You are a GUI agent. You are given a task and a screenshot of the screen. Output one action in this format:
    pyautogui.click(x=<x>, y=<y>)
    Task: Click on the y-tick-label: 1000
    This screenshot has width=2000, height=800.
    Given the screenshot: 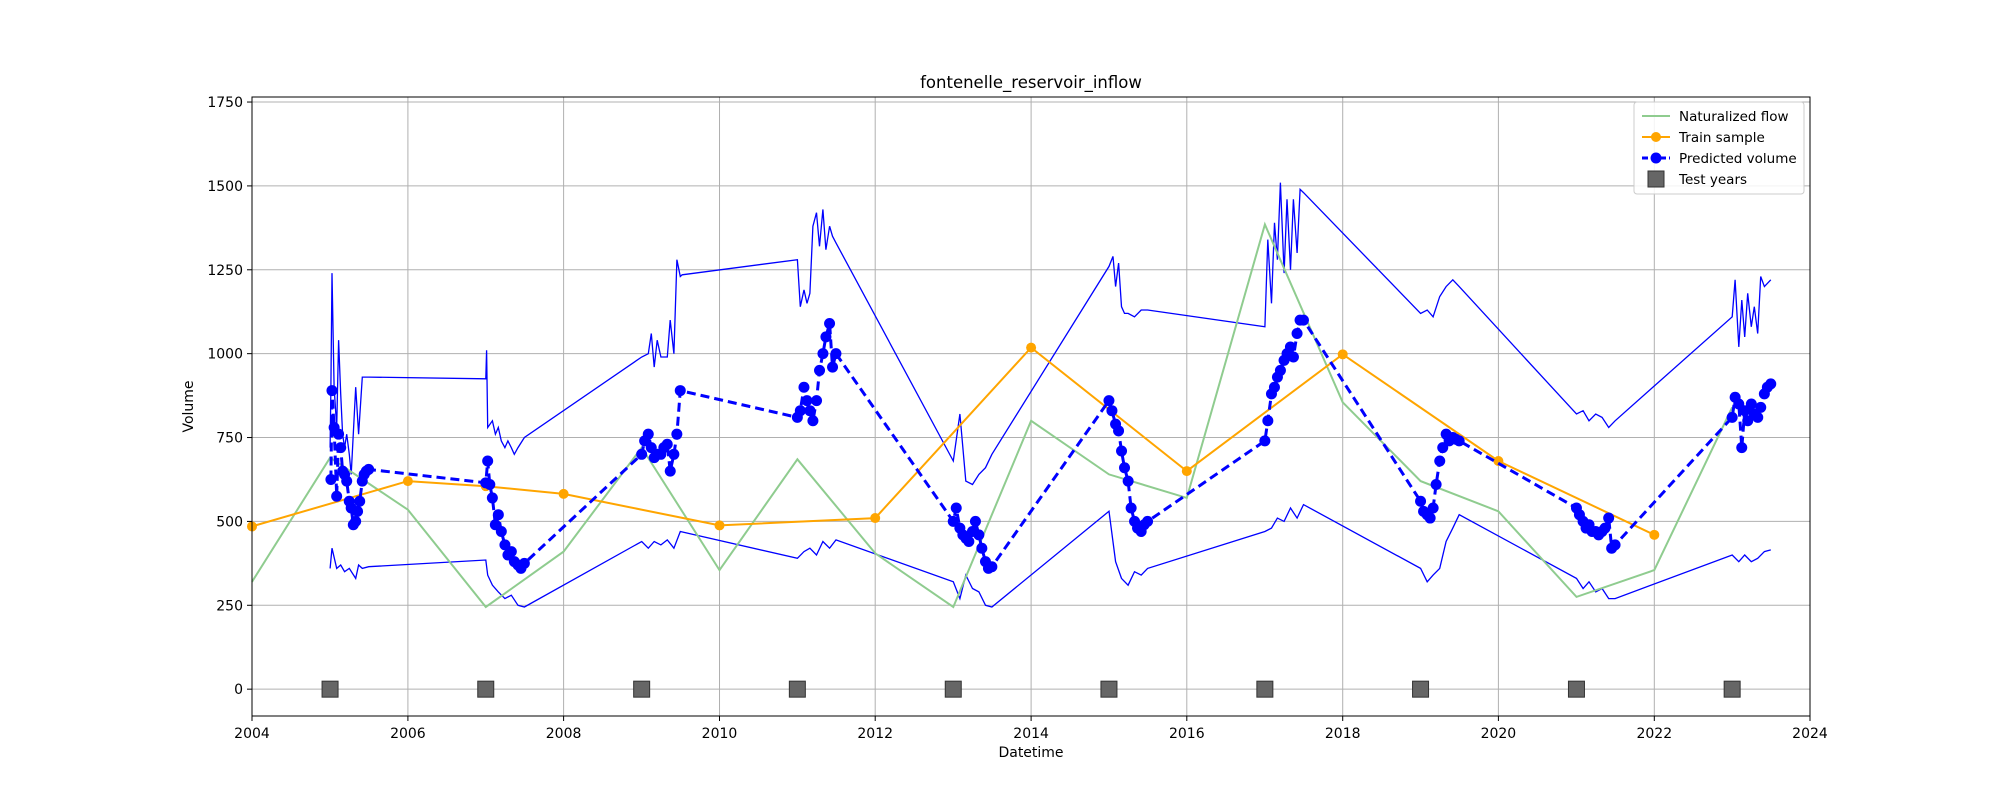 What is the action you would take?
    pyautogui.click(x=225, y=355)
    